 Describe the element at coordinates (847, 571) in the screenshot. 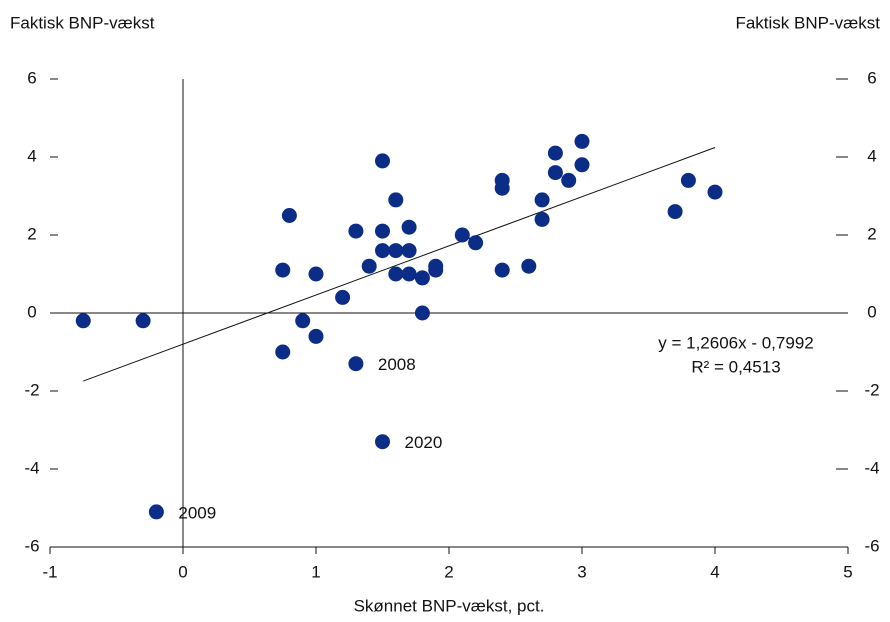

I see `x-tick-label: 5` at that location.